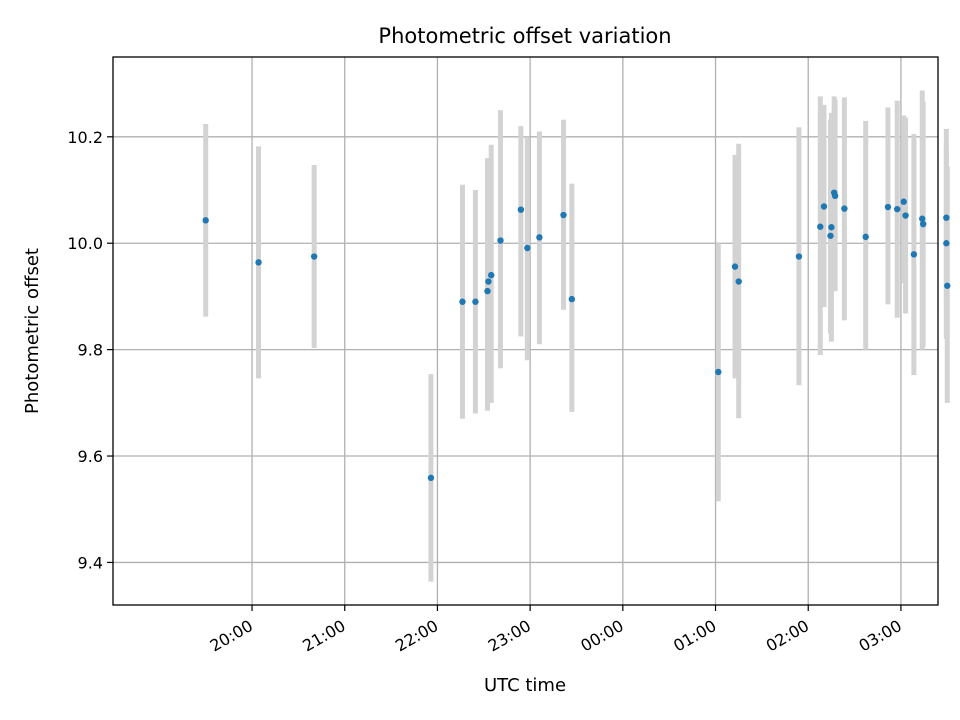 The image size is (960, 720). Describe the element at coordinates (32, 331) in the screenshot. I see `y-axis-label: Photometric offset` at that location.